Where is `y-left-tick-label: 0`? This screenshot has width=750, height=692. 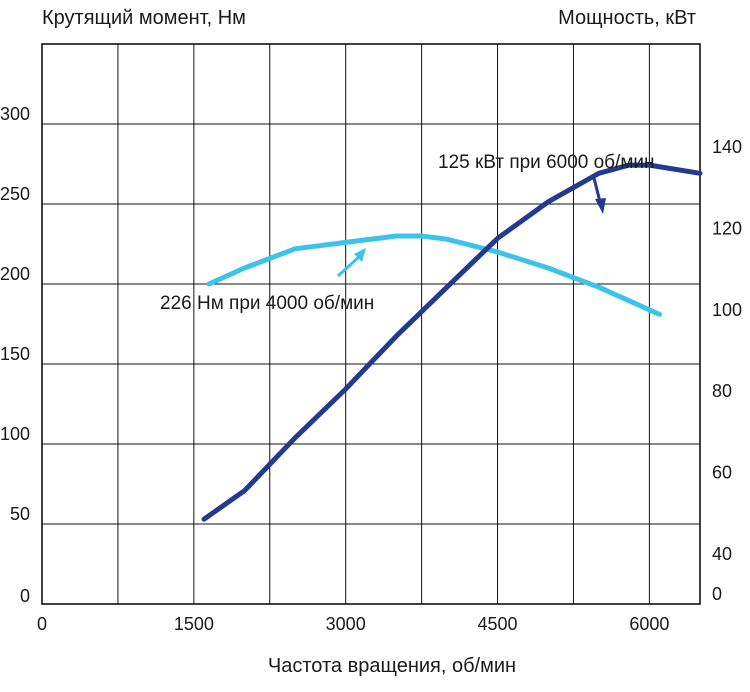
y-left-tick-label: 0 is located at coordinates (25, 596).